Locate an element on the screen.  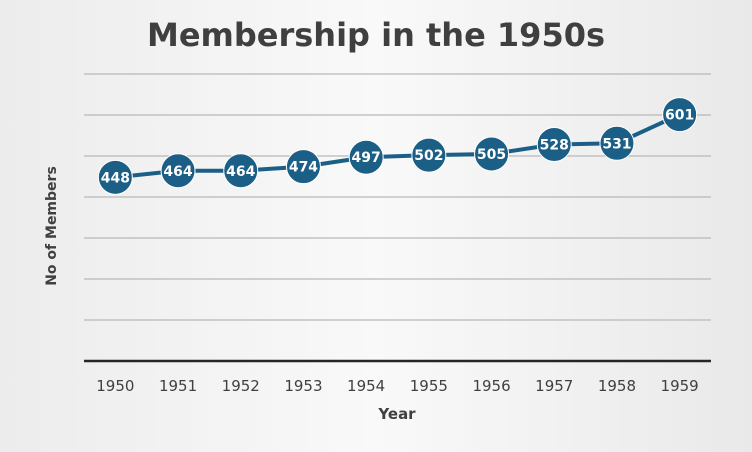
x-tick-label: 1954 is located at coordinates (366, 386).